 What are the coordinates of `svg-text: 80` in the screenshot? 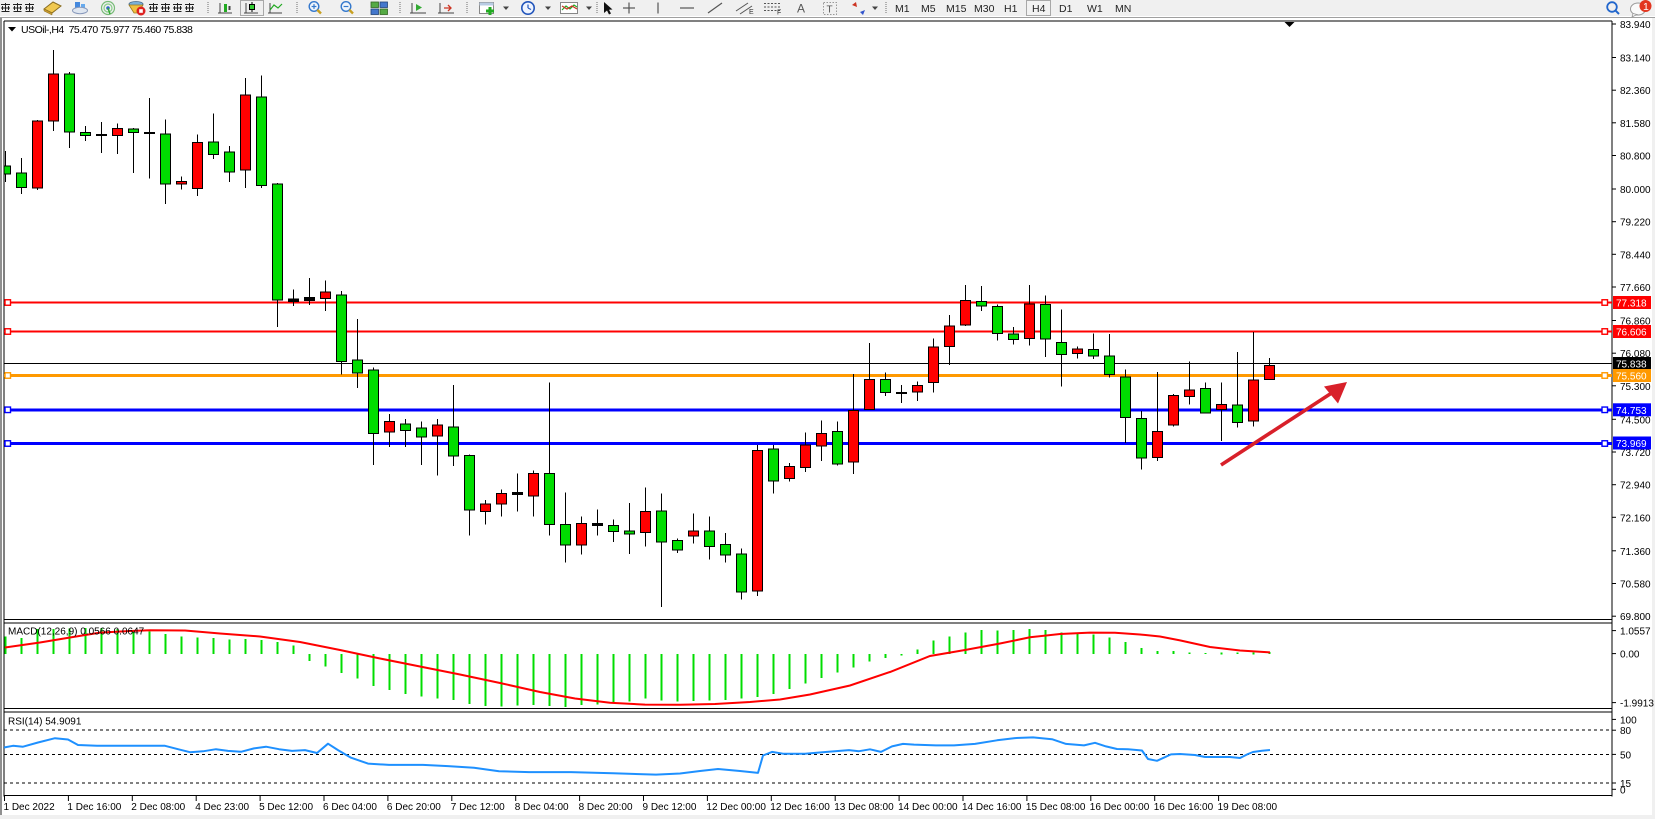 It's located at (1626, 731).